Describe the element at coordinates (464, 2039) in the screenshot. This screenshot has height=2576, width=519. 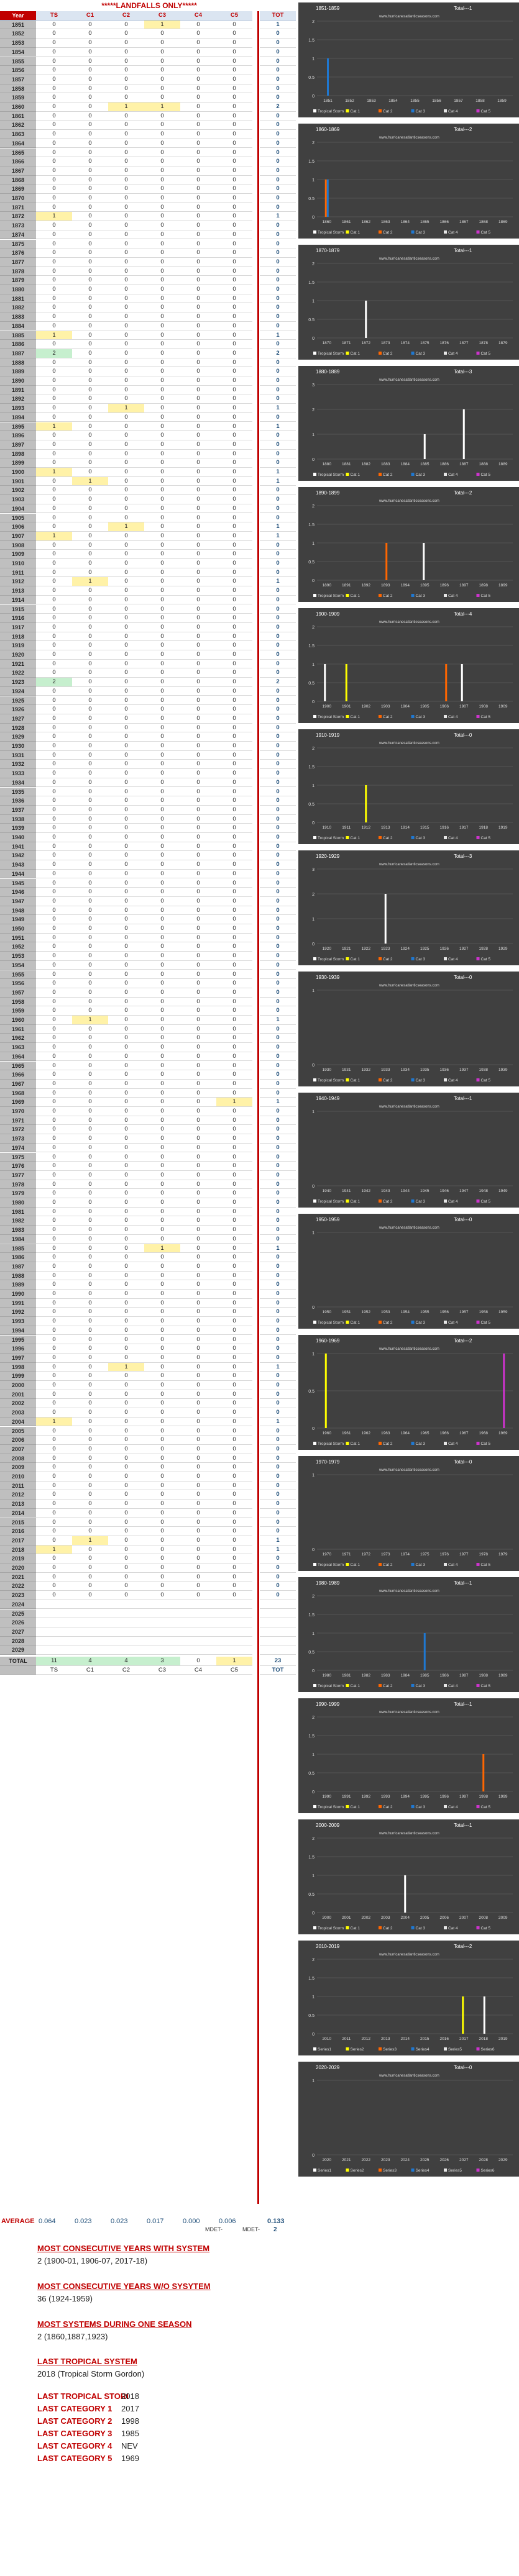
I see `chart-xtick: 2017` at that location.